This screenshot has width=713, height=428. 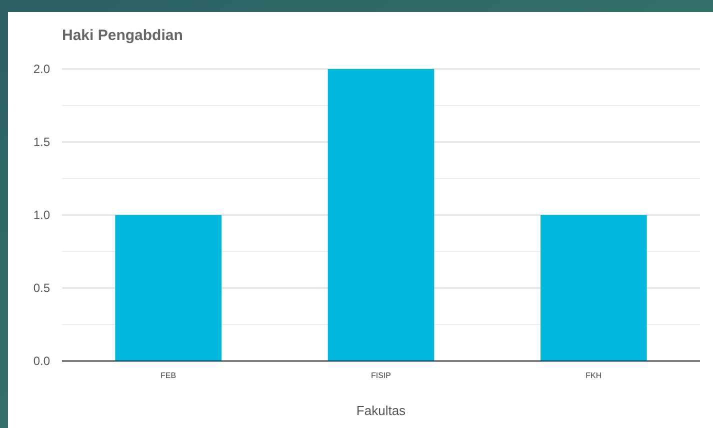 I want to click on y-tick-label: 2.0, so click(x=41, y=69).